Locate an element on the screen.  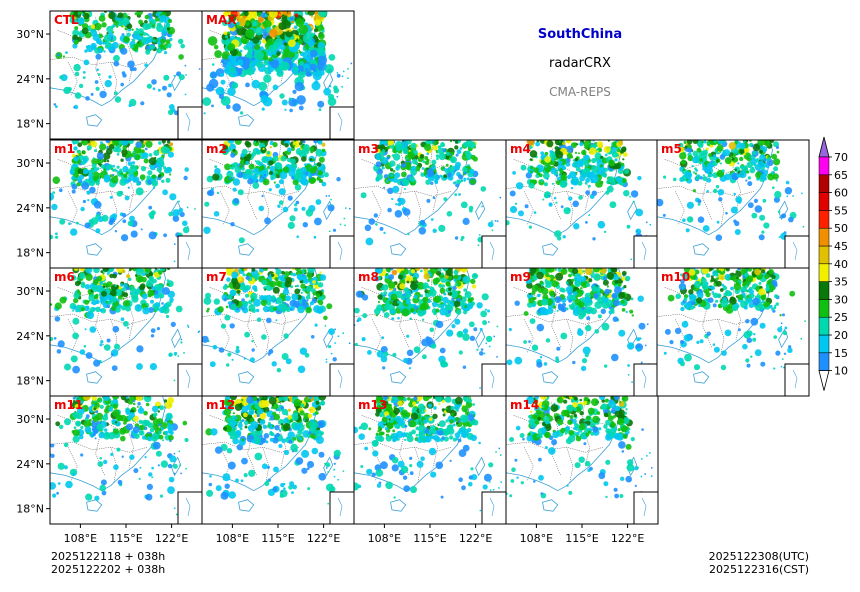
member-label: m3 is located at coordinates (368, 149).